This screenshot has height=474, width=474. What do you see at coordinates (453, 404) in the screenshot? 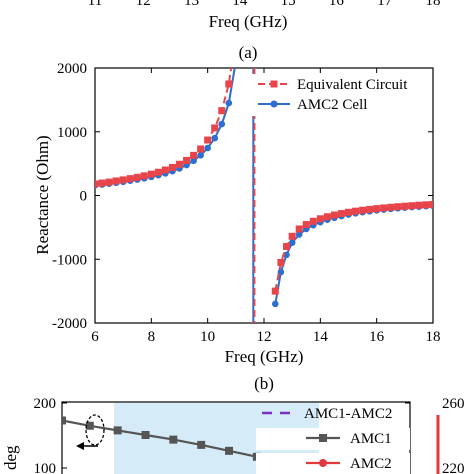
I see `y2-tick-label-c: 260` at bounding box center [453, 404].